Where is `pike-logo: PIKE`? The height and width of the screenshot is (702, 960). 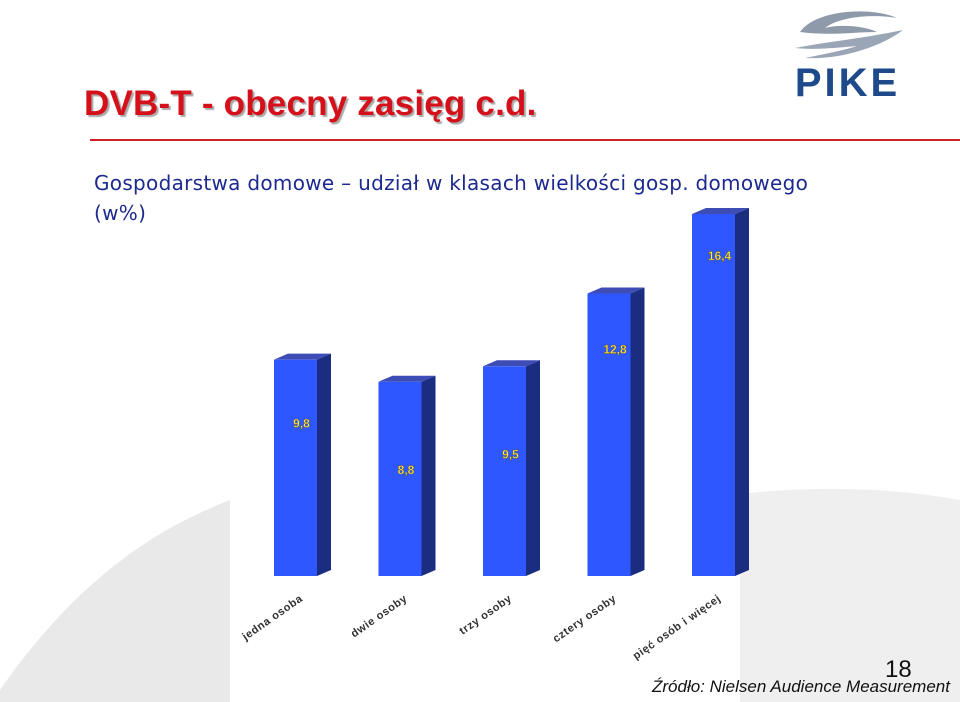
pike-logo: PIKE is located at coordinates (847, 56).